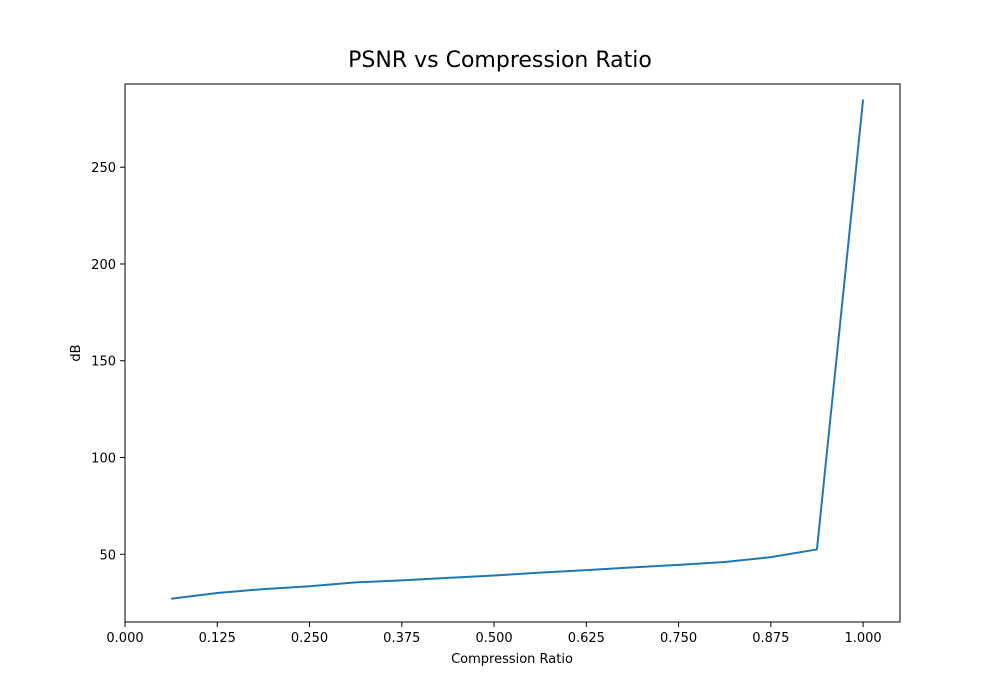 The width and height of the screenshot is (1000, 700). I want to click on x-tick-label: 0.500, so click(493, 638).